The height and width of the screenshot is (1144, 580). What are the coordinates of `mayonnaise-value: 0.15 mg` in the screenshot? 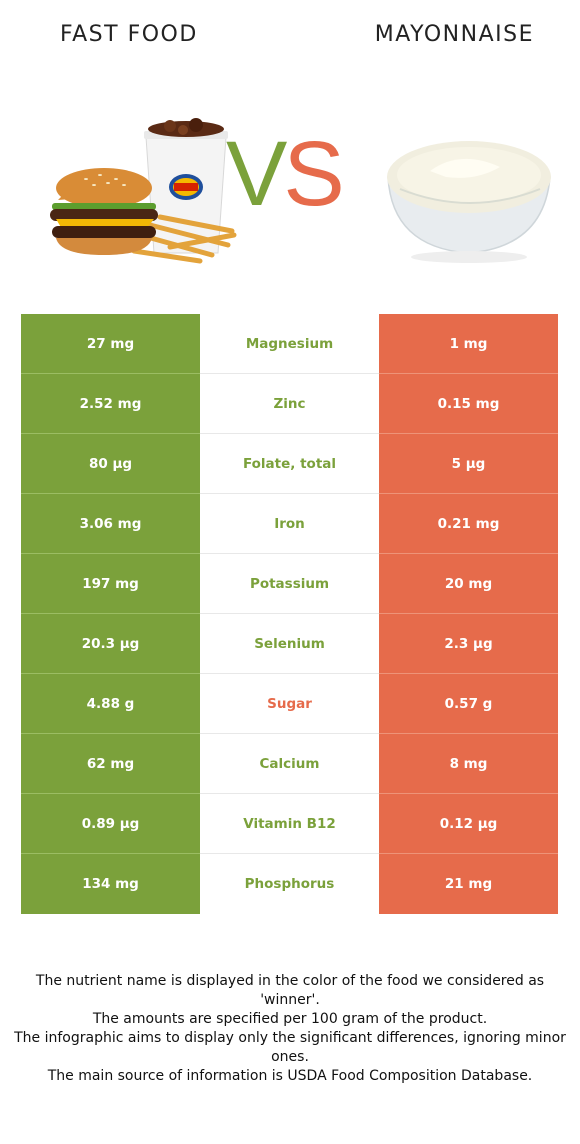 It's located at (468, 404).